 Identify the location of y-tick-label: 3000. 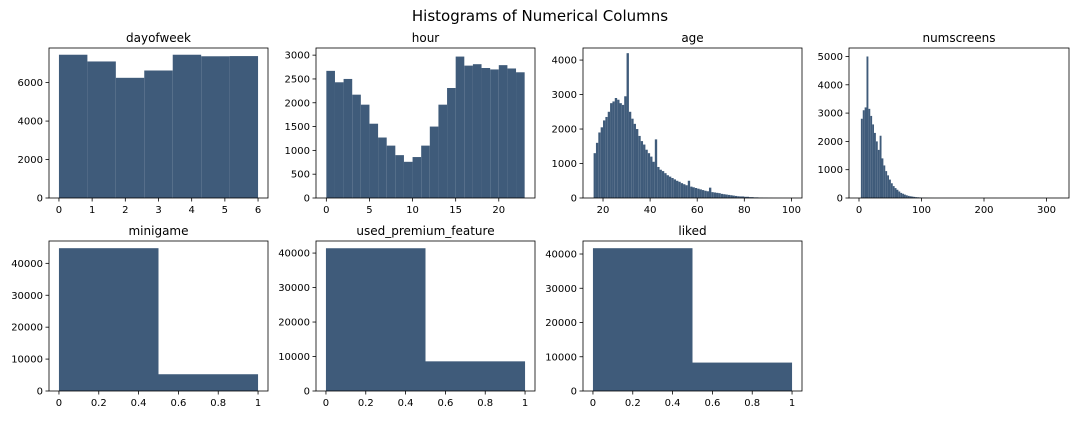
(830, 114).